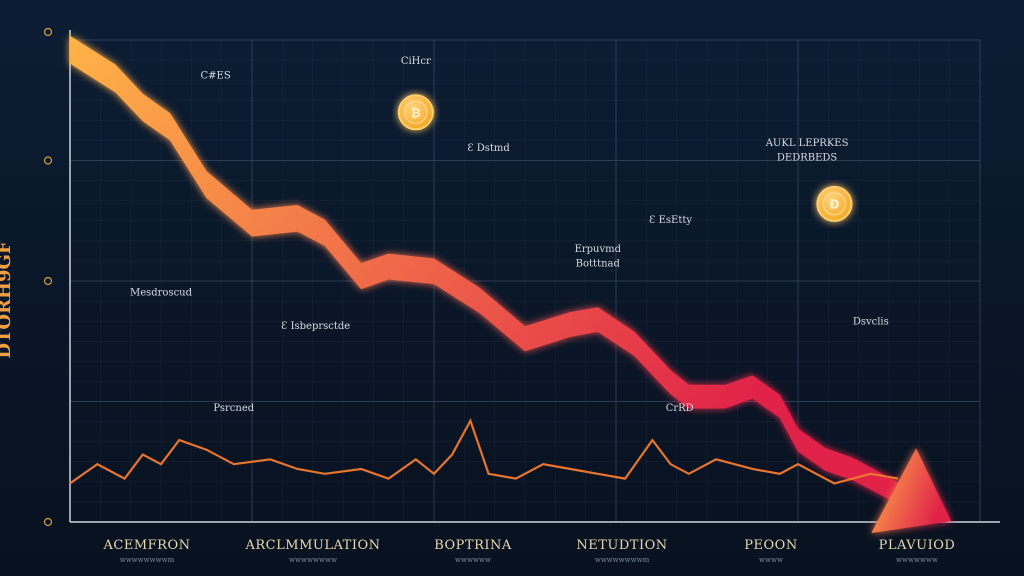 This screenshot has height=576, width=1024. Describe the element at coordinates (625, 158) in the screenshot. I see `coins: ₿Ɖ` at that location.